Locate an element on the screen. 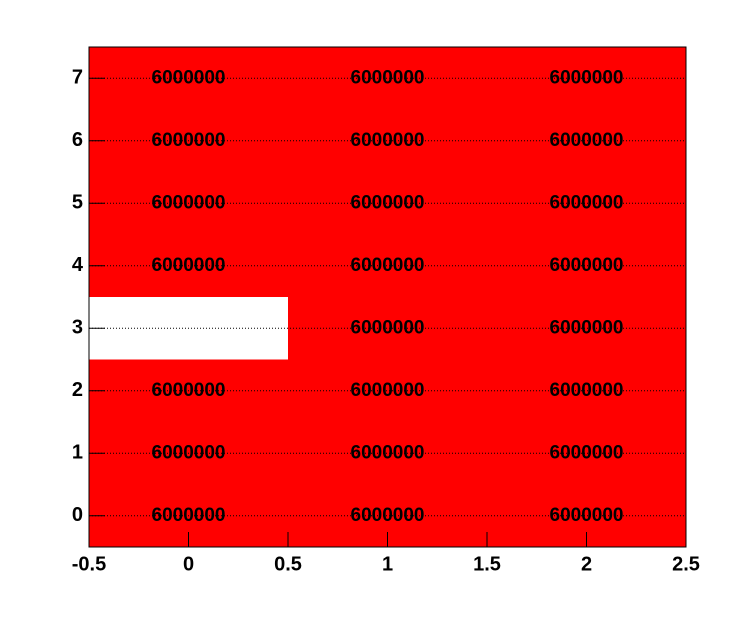 The image size is (746, 622). y-tick-label: 4 is located at coordinates (78, 265).